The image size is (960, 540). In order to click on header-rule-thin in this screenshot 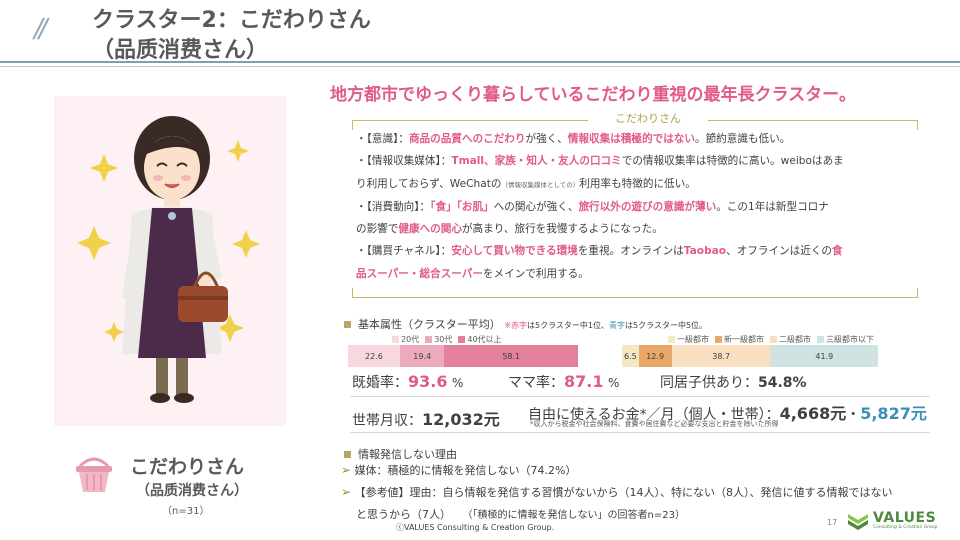, I will do `click(480, 66)`.